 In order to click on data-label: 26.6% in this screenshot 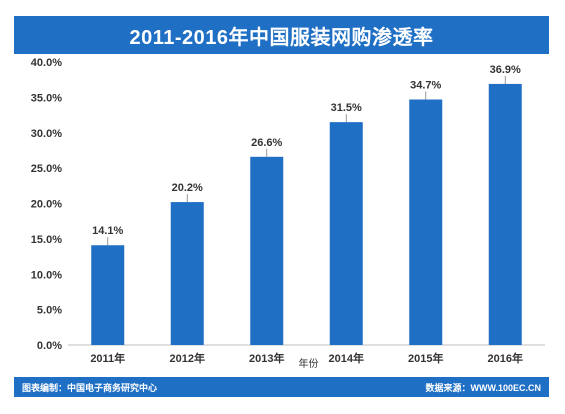, I will do `click(266, 143)`.